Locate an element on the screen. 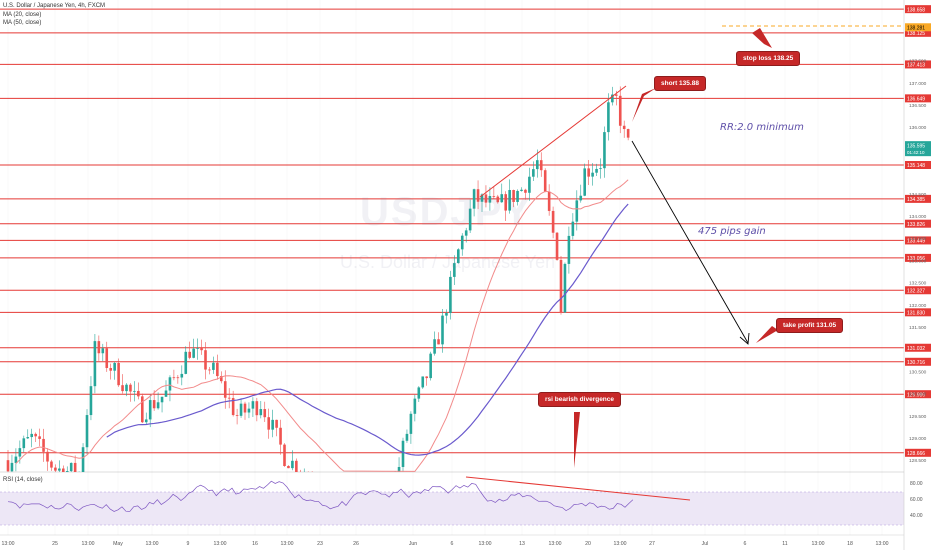 This screenshot has width=932, height=550. ma20-legend: MA (20, close) is located at coordinates (22, 15).